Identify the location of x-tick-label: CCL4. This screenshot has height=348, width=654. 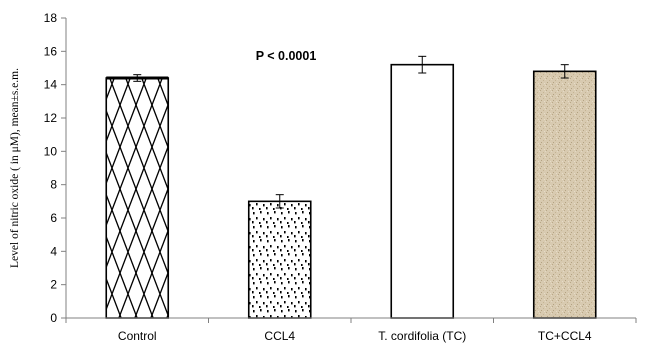
(279, 336).